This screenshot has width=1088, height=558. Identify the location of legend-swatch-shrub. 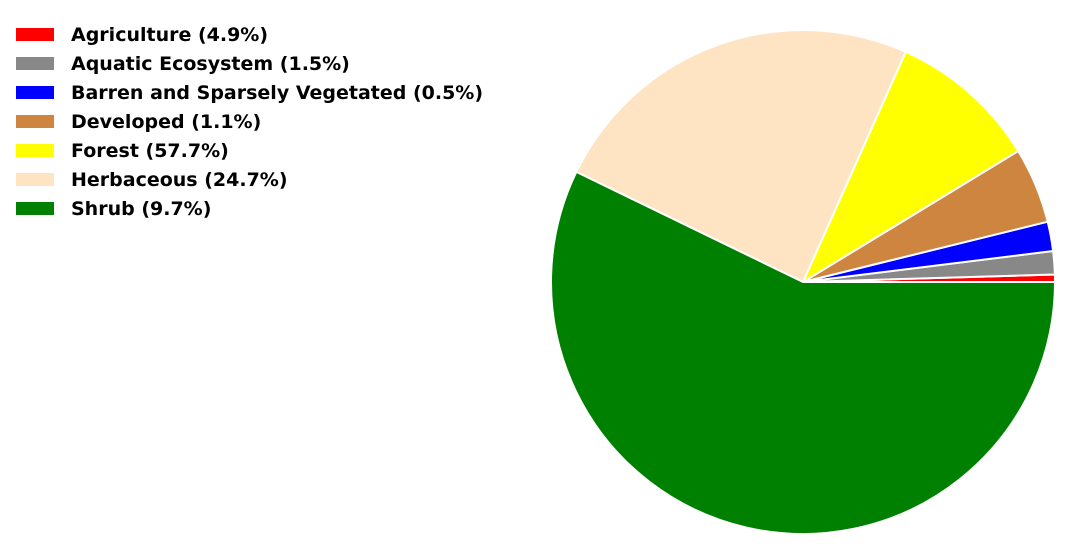
(35, 208).